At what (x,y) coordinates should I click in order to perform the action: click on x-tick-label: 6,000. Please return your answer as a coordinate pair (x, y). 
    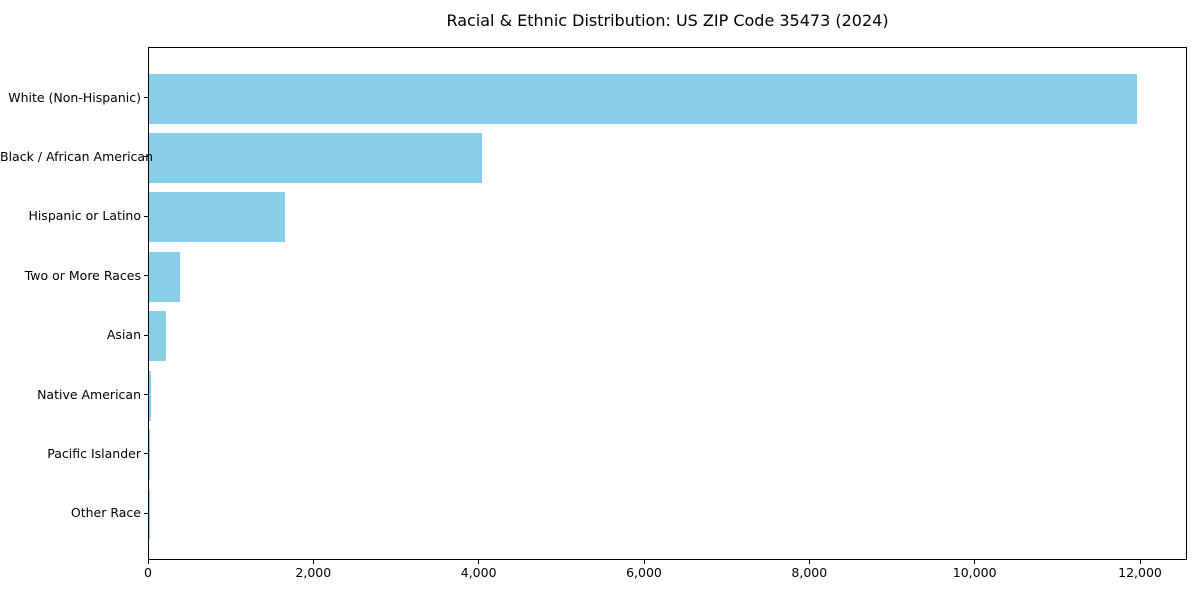
    Looking at the image, I should click on (644, 572).